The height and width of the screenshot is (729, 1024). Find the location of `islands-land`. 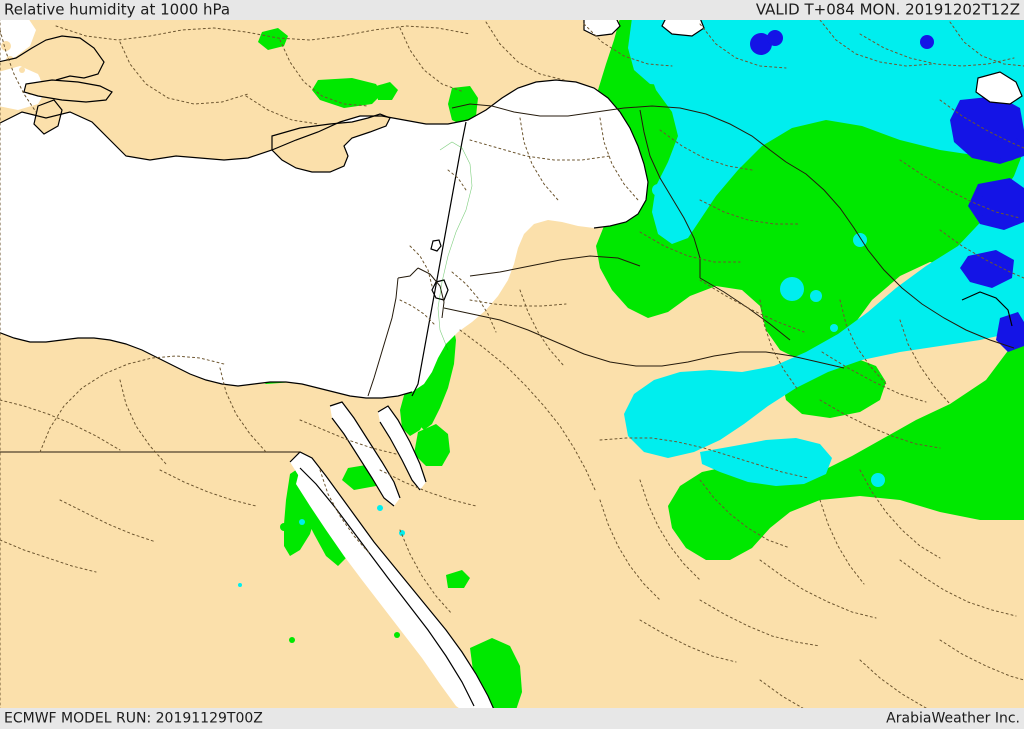

islands-land is located at coordinates (195, 106).